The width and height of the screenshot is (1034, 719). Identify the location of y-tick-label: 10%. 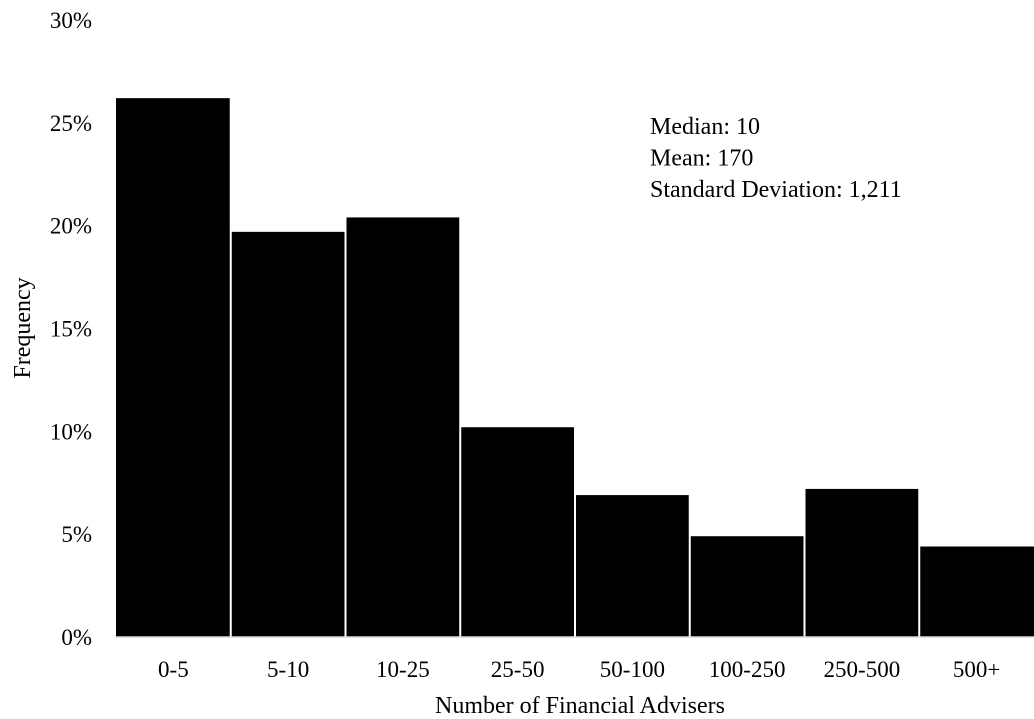
(71, 431).